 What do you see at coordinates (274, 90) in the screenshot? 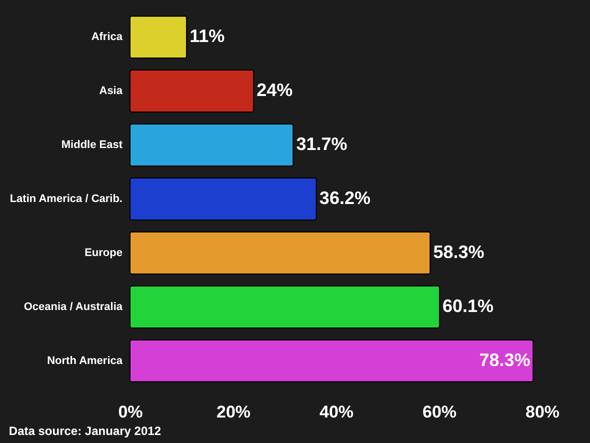
I see `data-label: 24%` at bounding box center [274, 90].